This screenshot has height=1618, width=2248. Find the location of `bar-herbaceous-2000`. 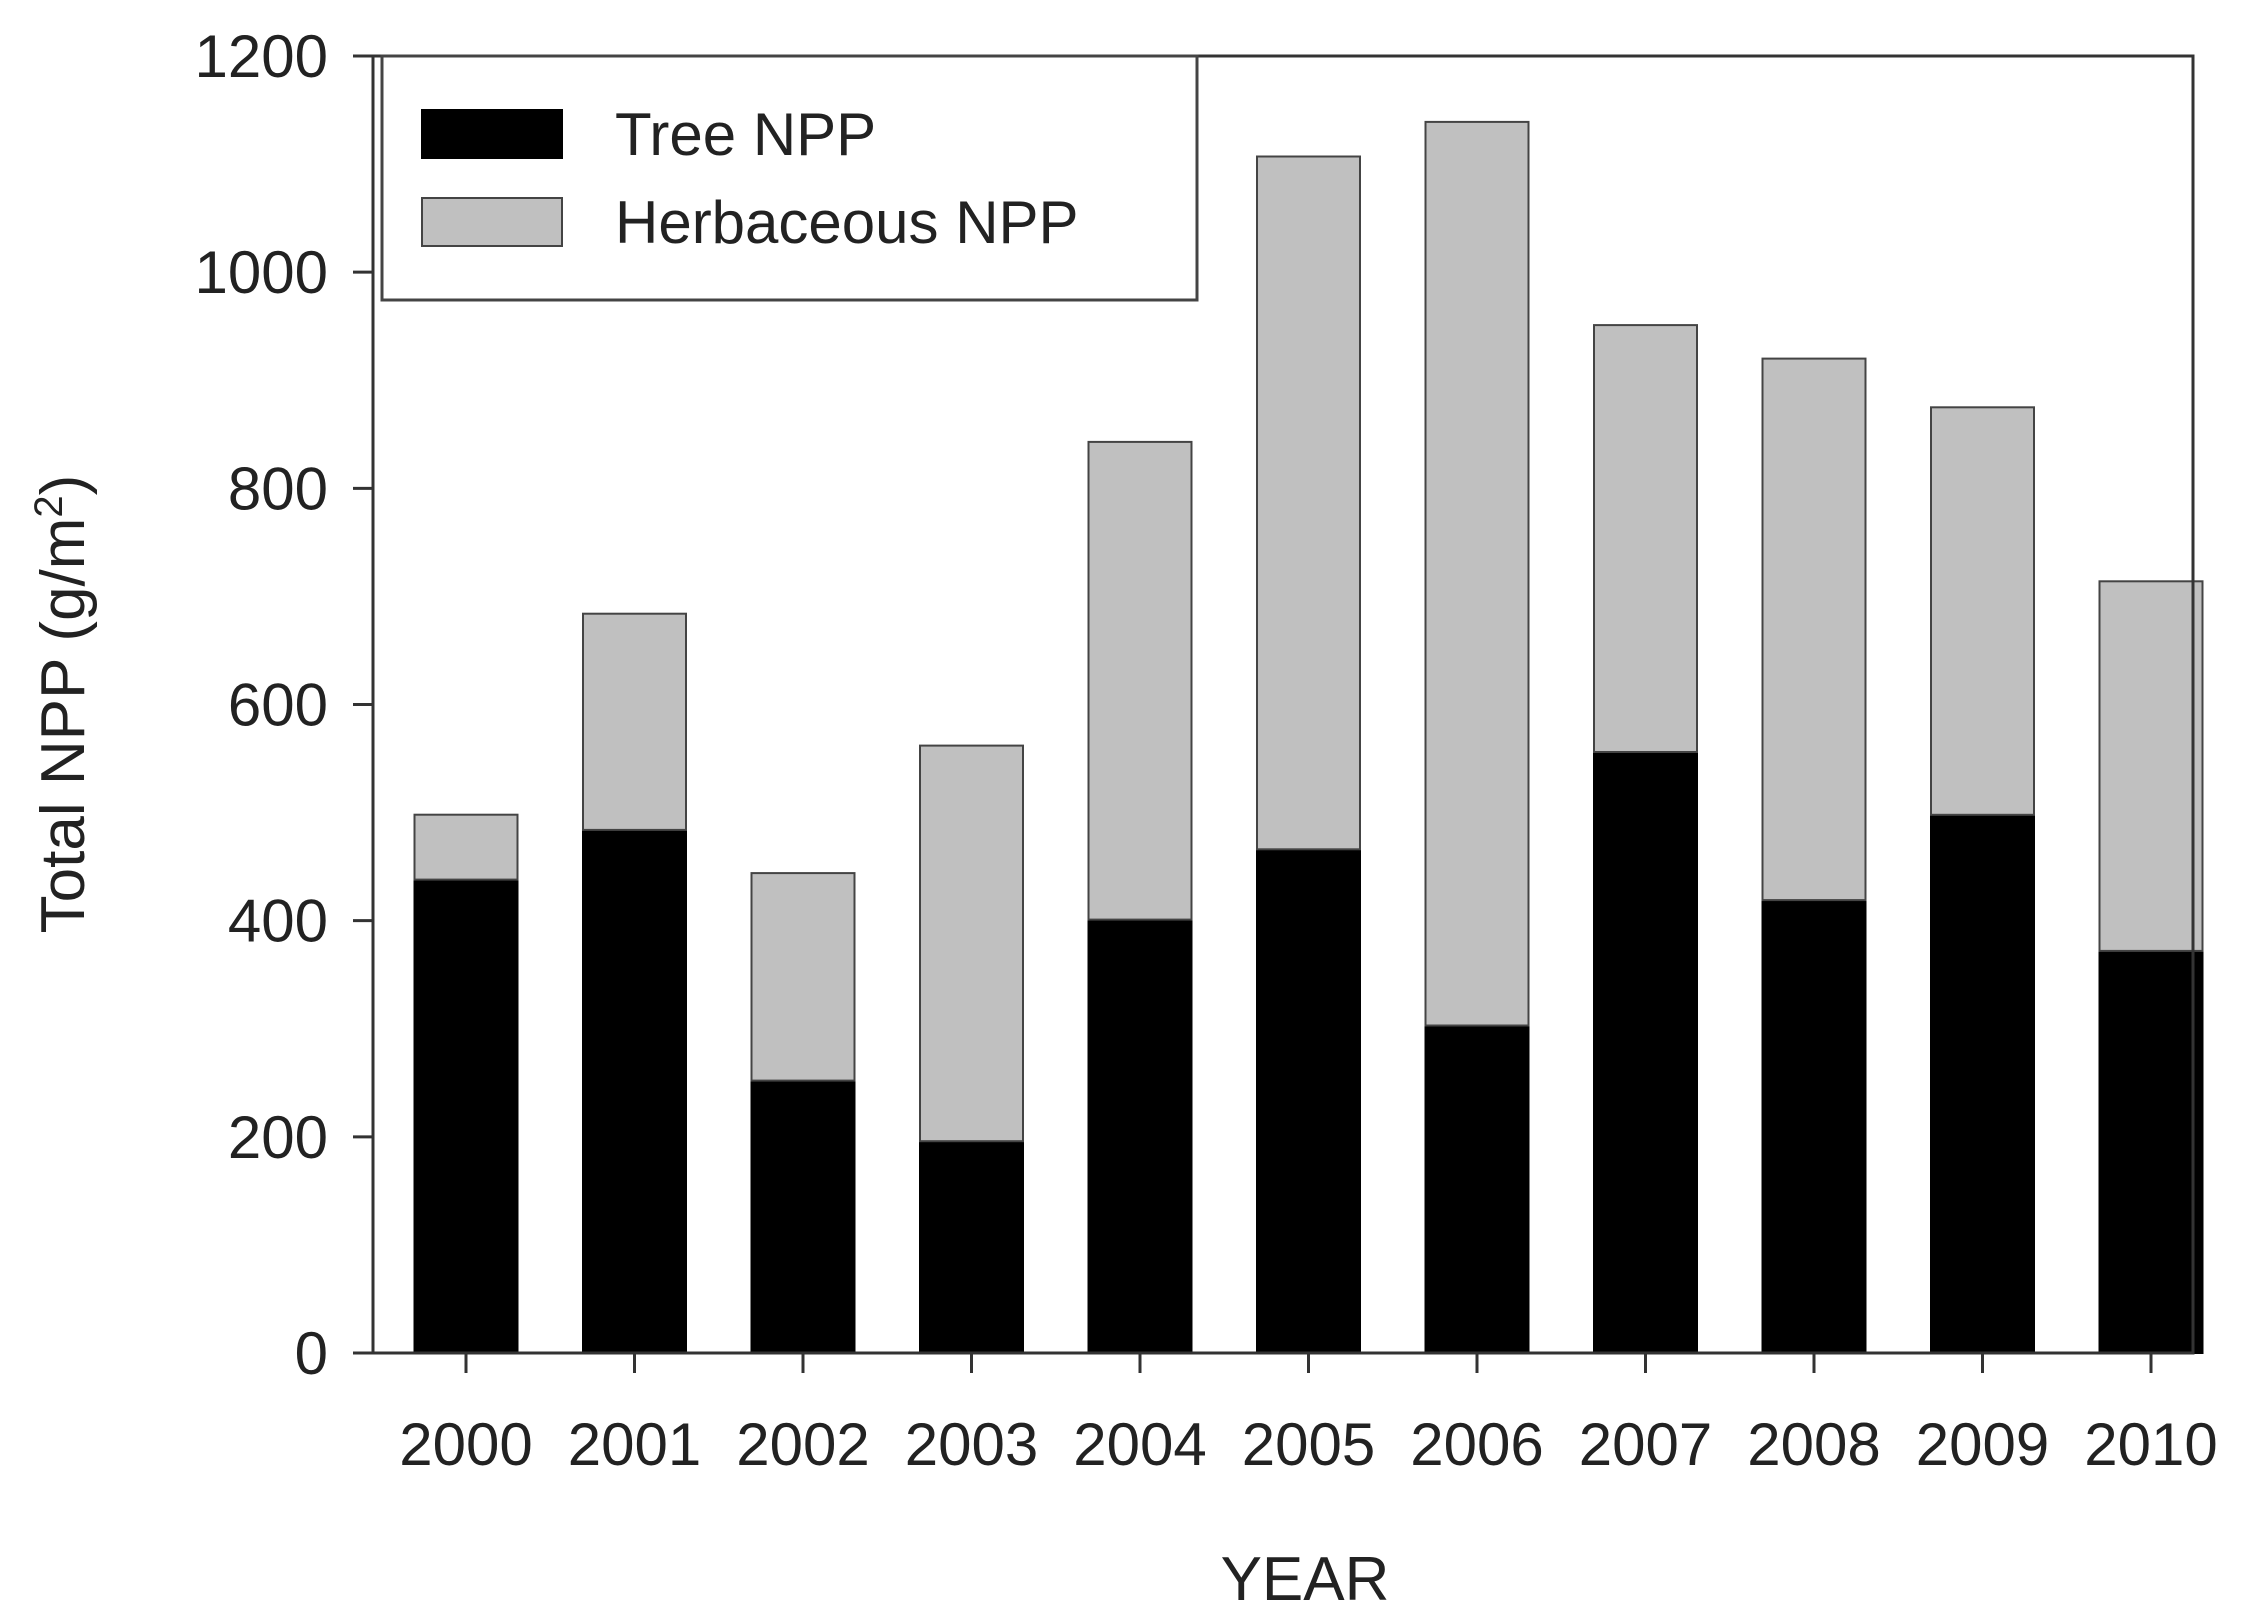

bar-herbaceous-2000 is located at coordinates (466, 847).